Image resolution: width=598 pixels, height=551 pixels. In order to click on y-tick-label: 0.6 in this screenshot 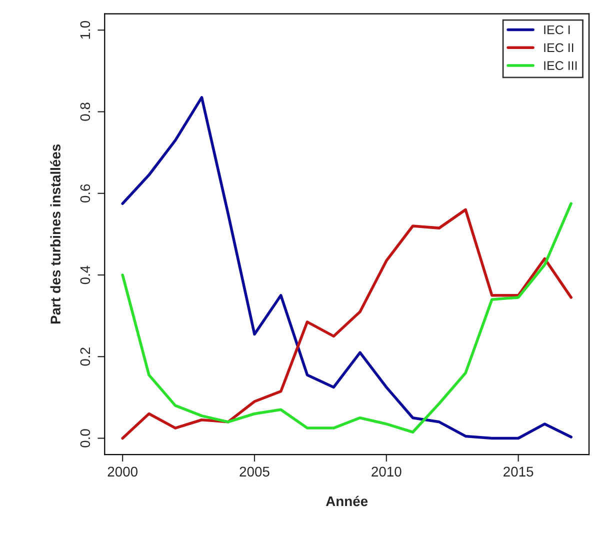, I will do `click(85, 193)`.